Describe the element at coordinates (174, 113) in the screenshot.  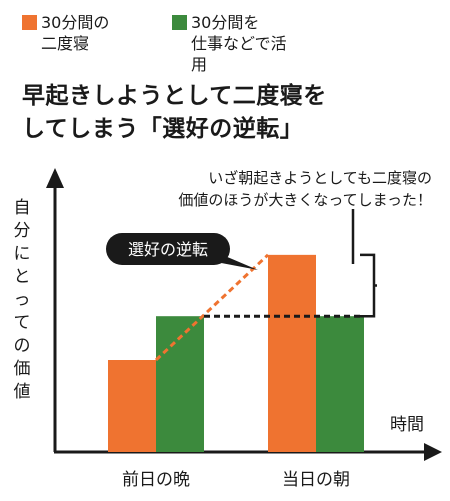
I see `chart-title: 早起きしようとして二度寝を してしまう「選好の逆転」` at that location.